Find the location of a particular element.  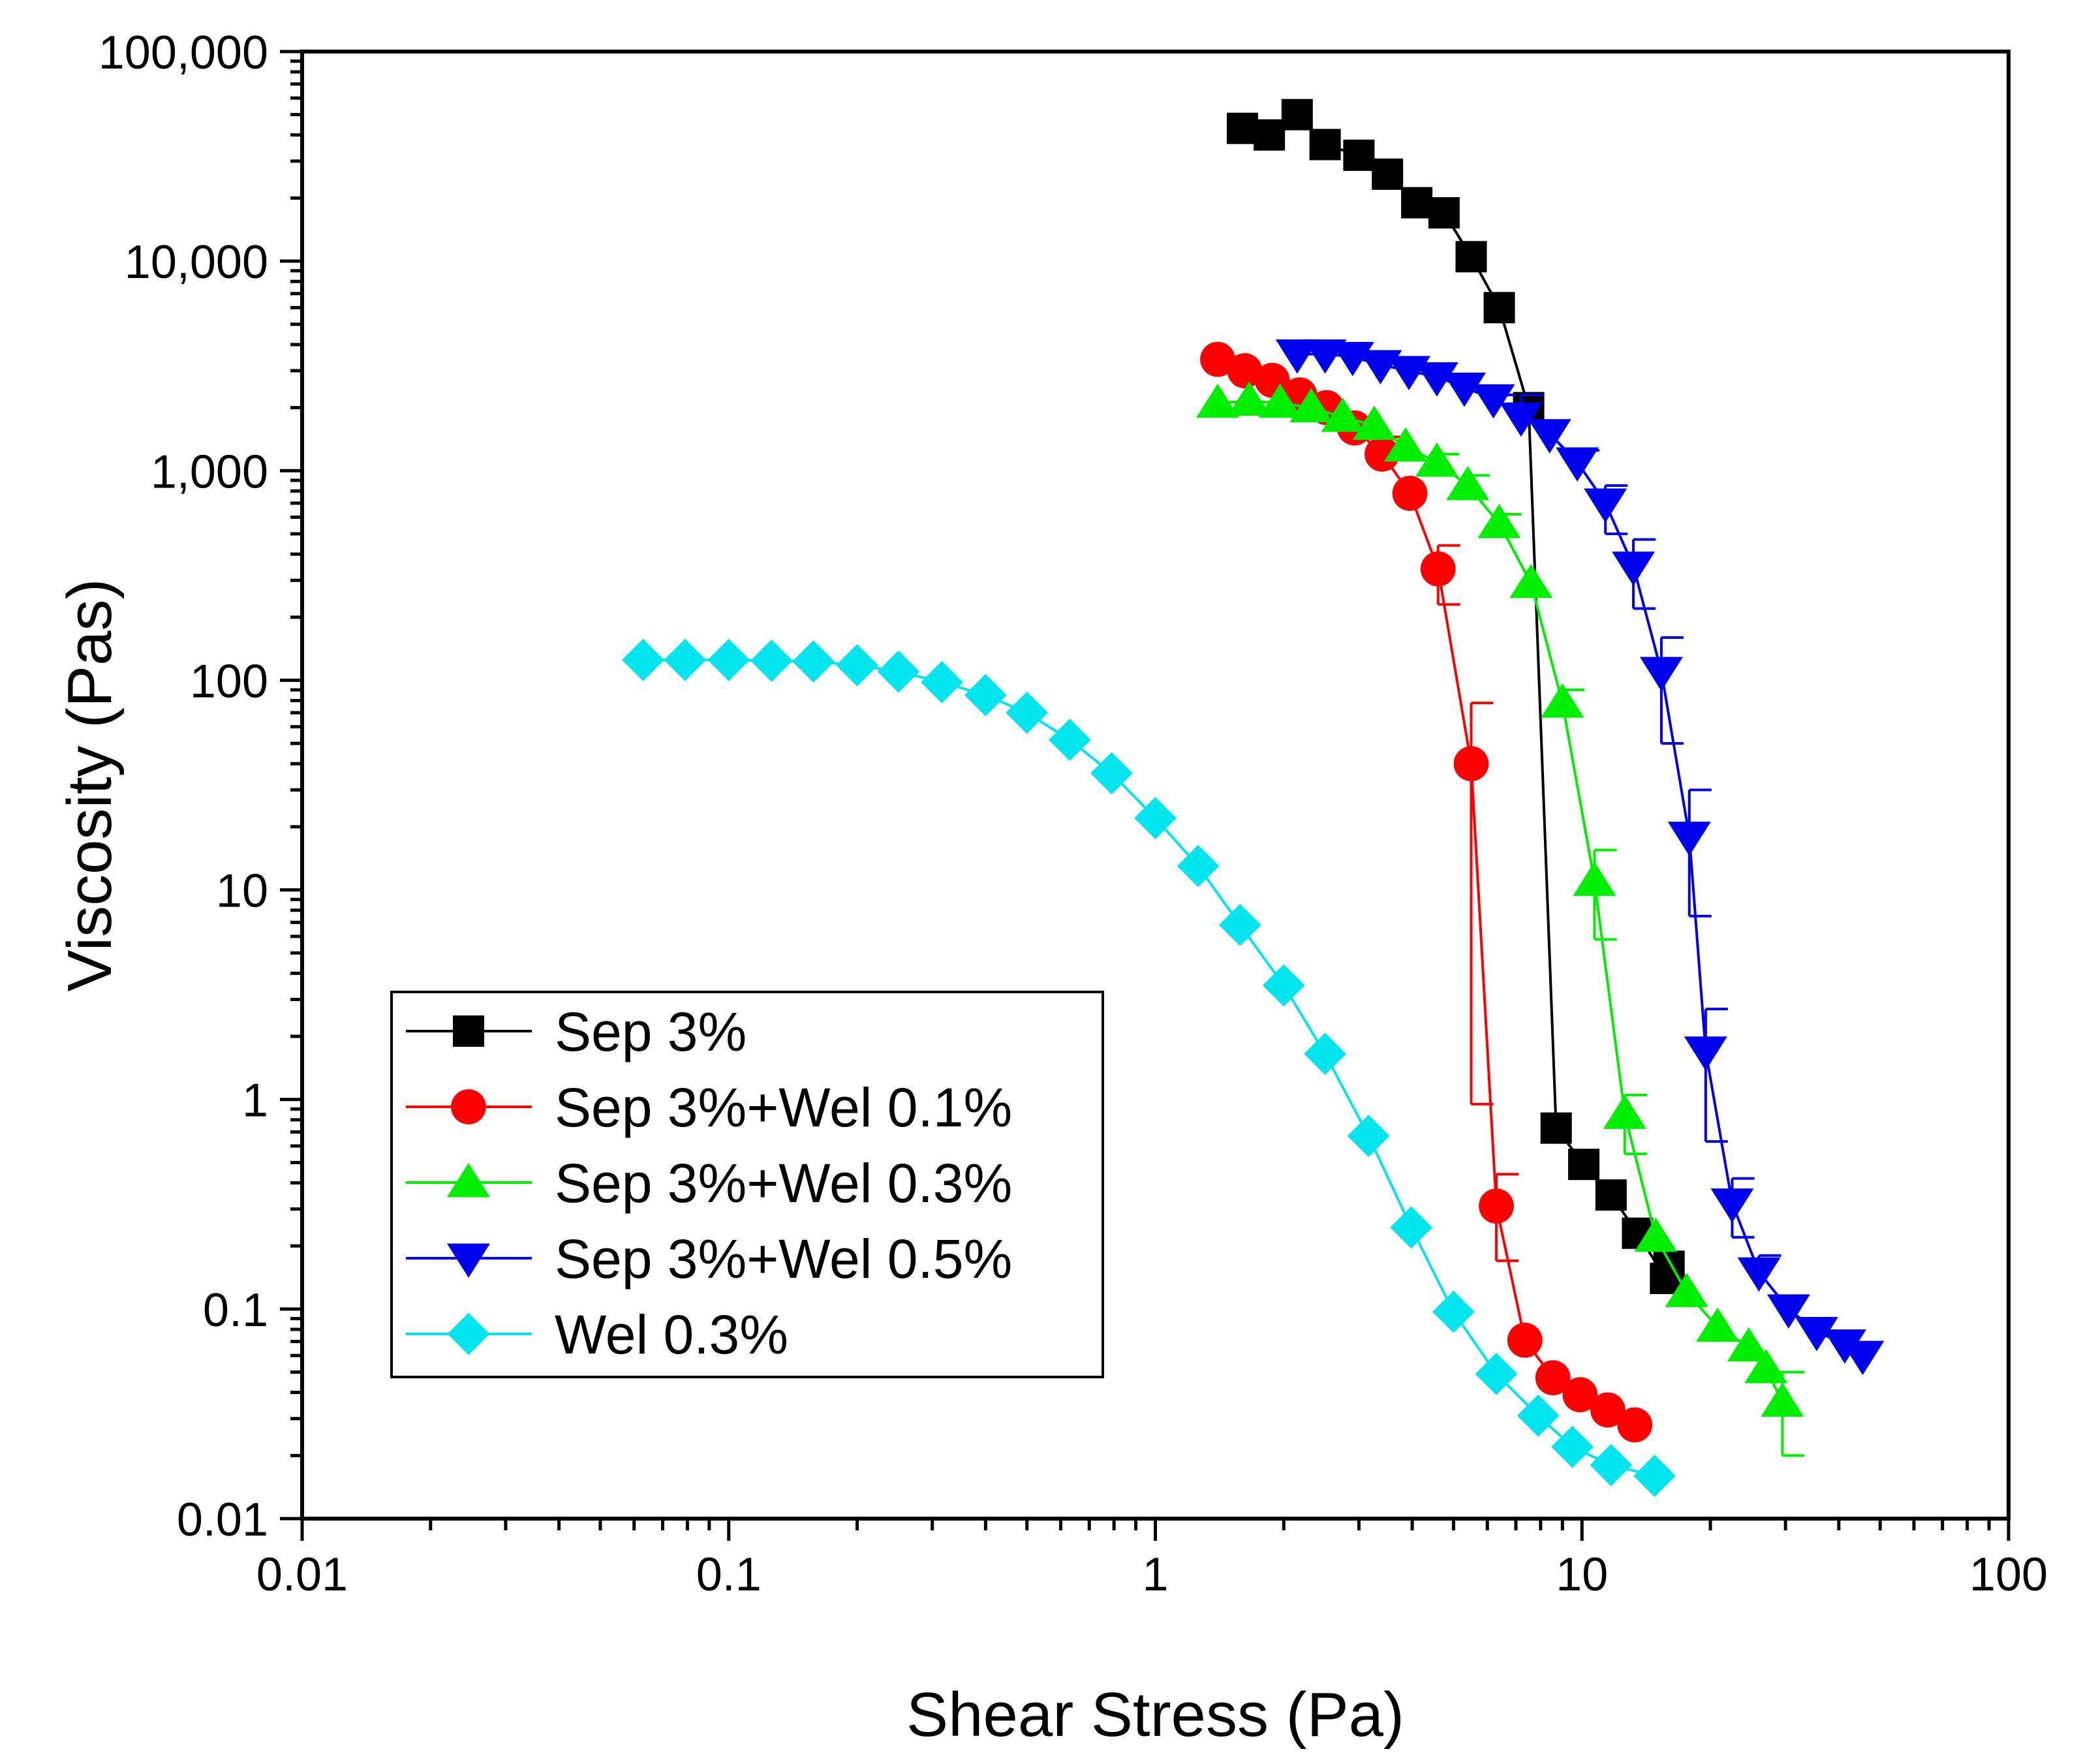

y-axis-title: Viscosity (Pas) is located at coordinates (90, 784).